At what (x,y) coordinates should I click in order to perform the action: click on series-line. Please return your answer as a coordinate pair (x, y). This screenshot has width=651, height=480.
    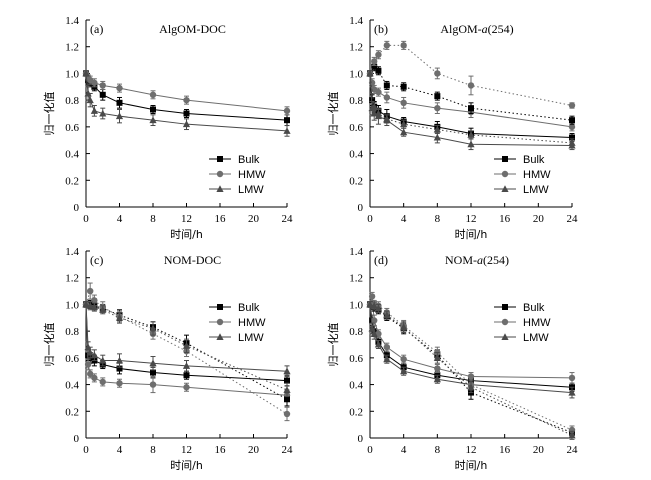
    Looking at the image, I should click on (186, 352).